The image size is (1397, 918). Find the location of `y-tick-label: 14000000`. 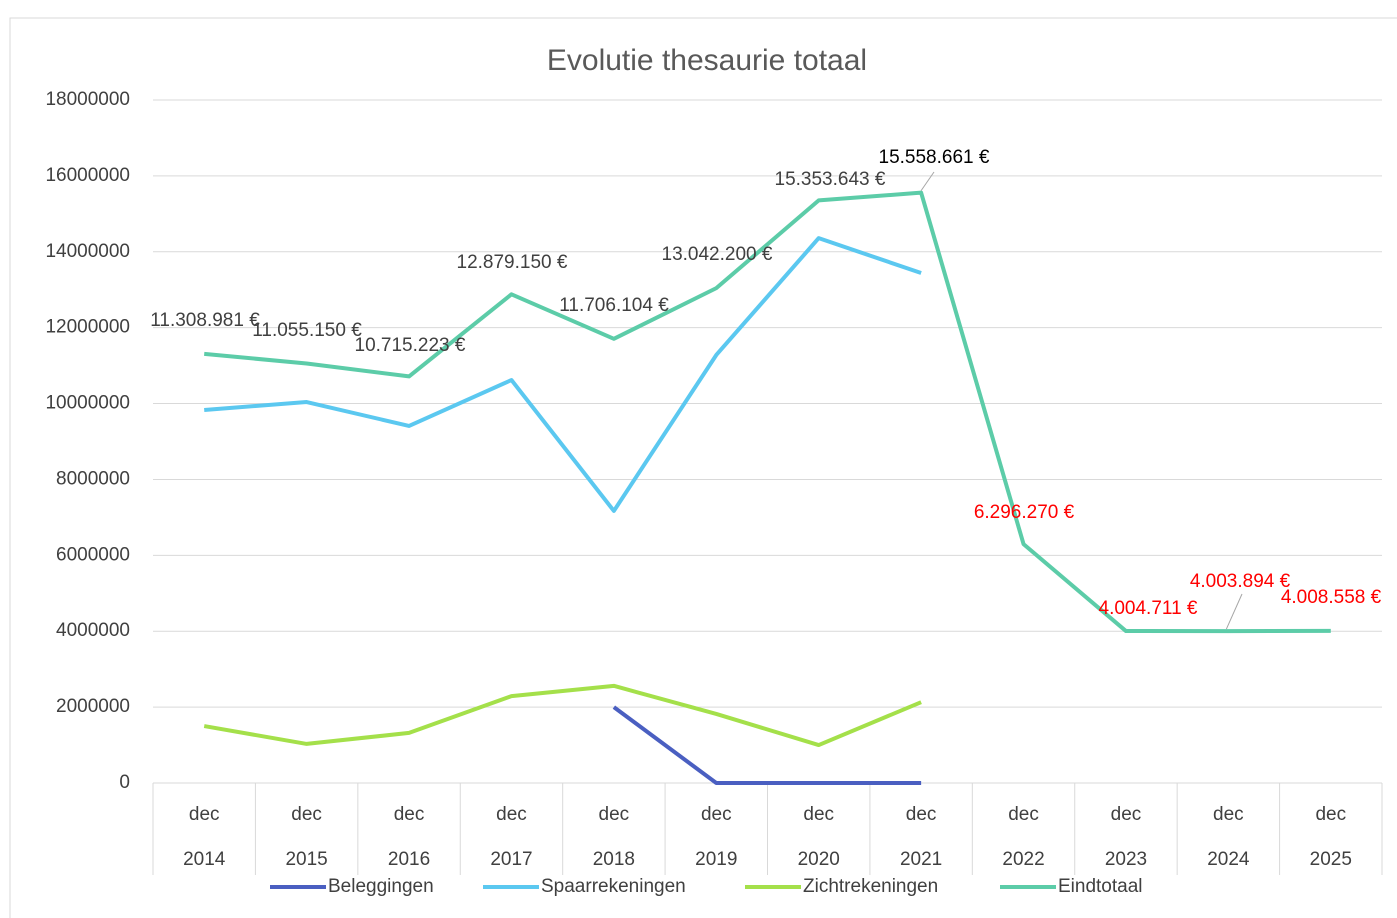

y-tick-label: 14000000 is located at coordinates (87, 251).